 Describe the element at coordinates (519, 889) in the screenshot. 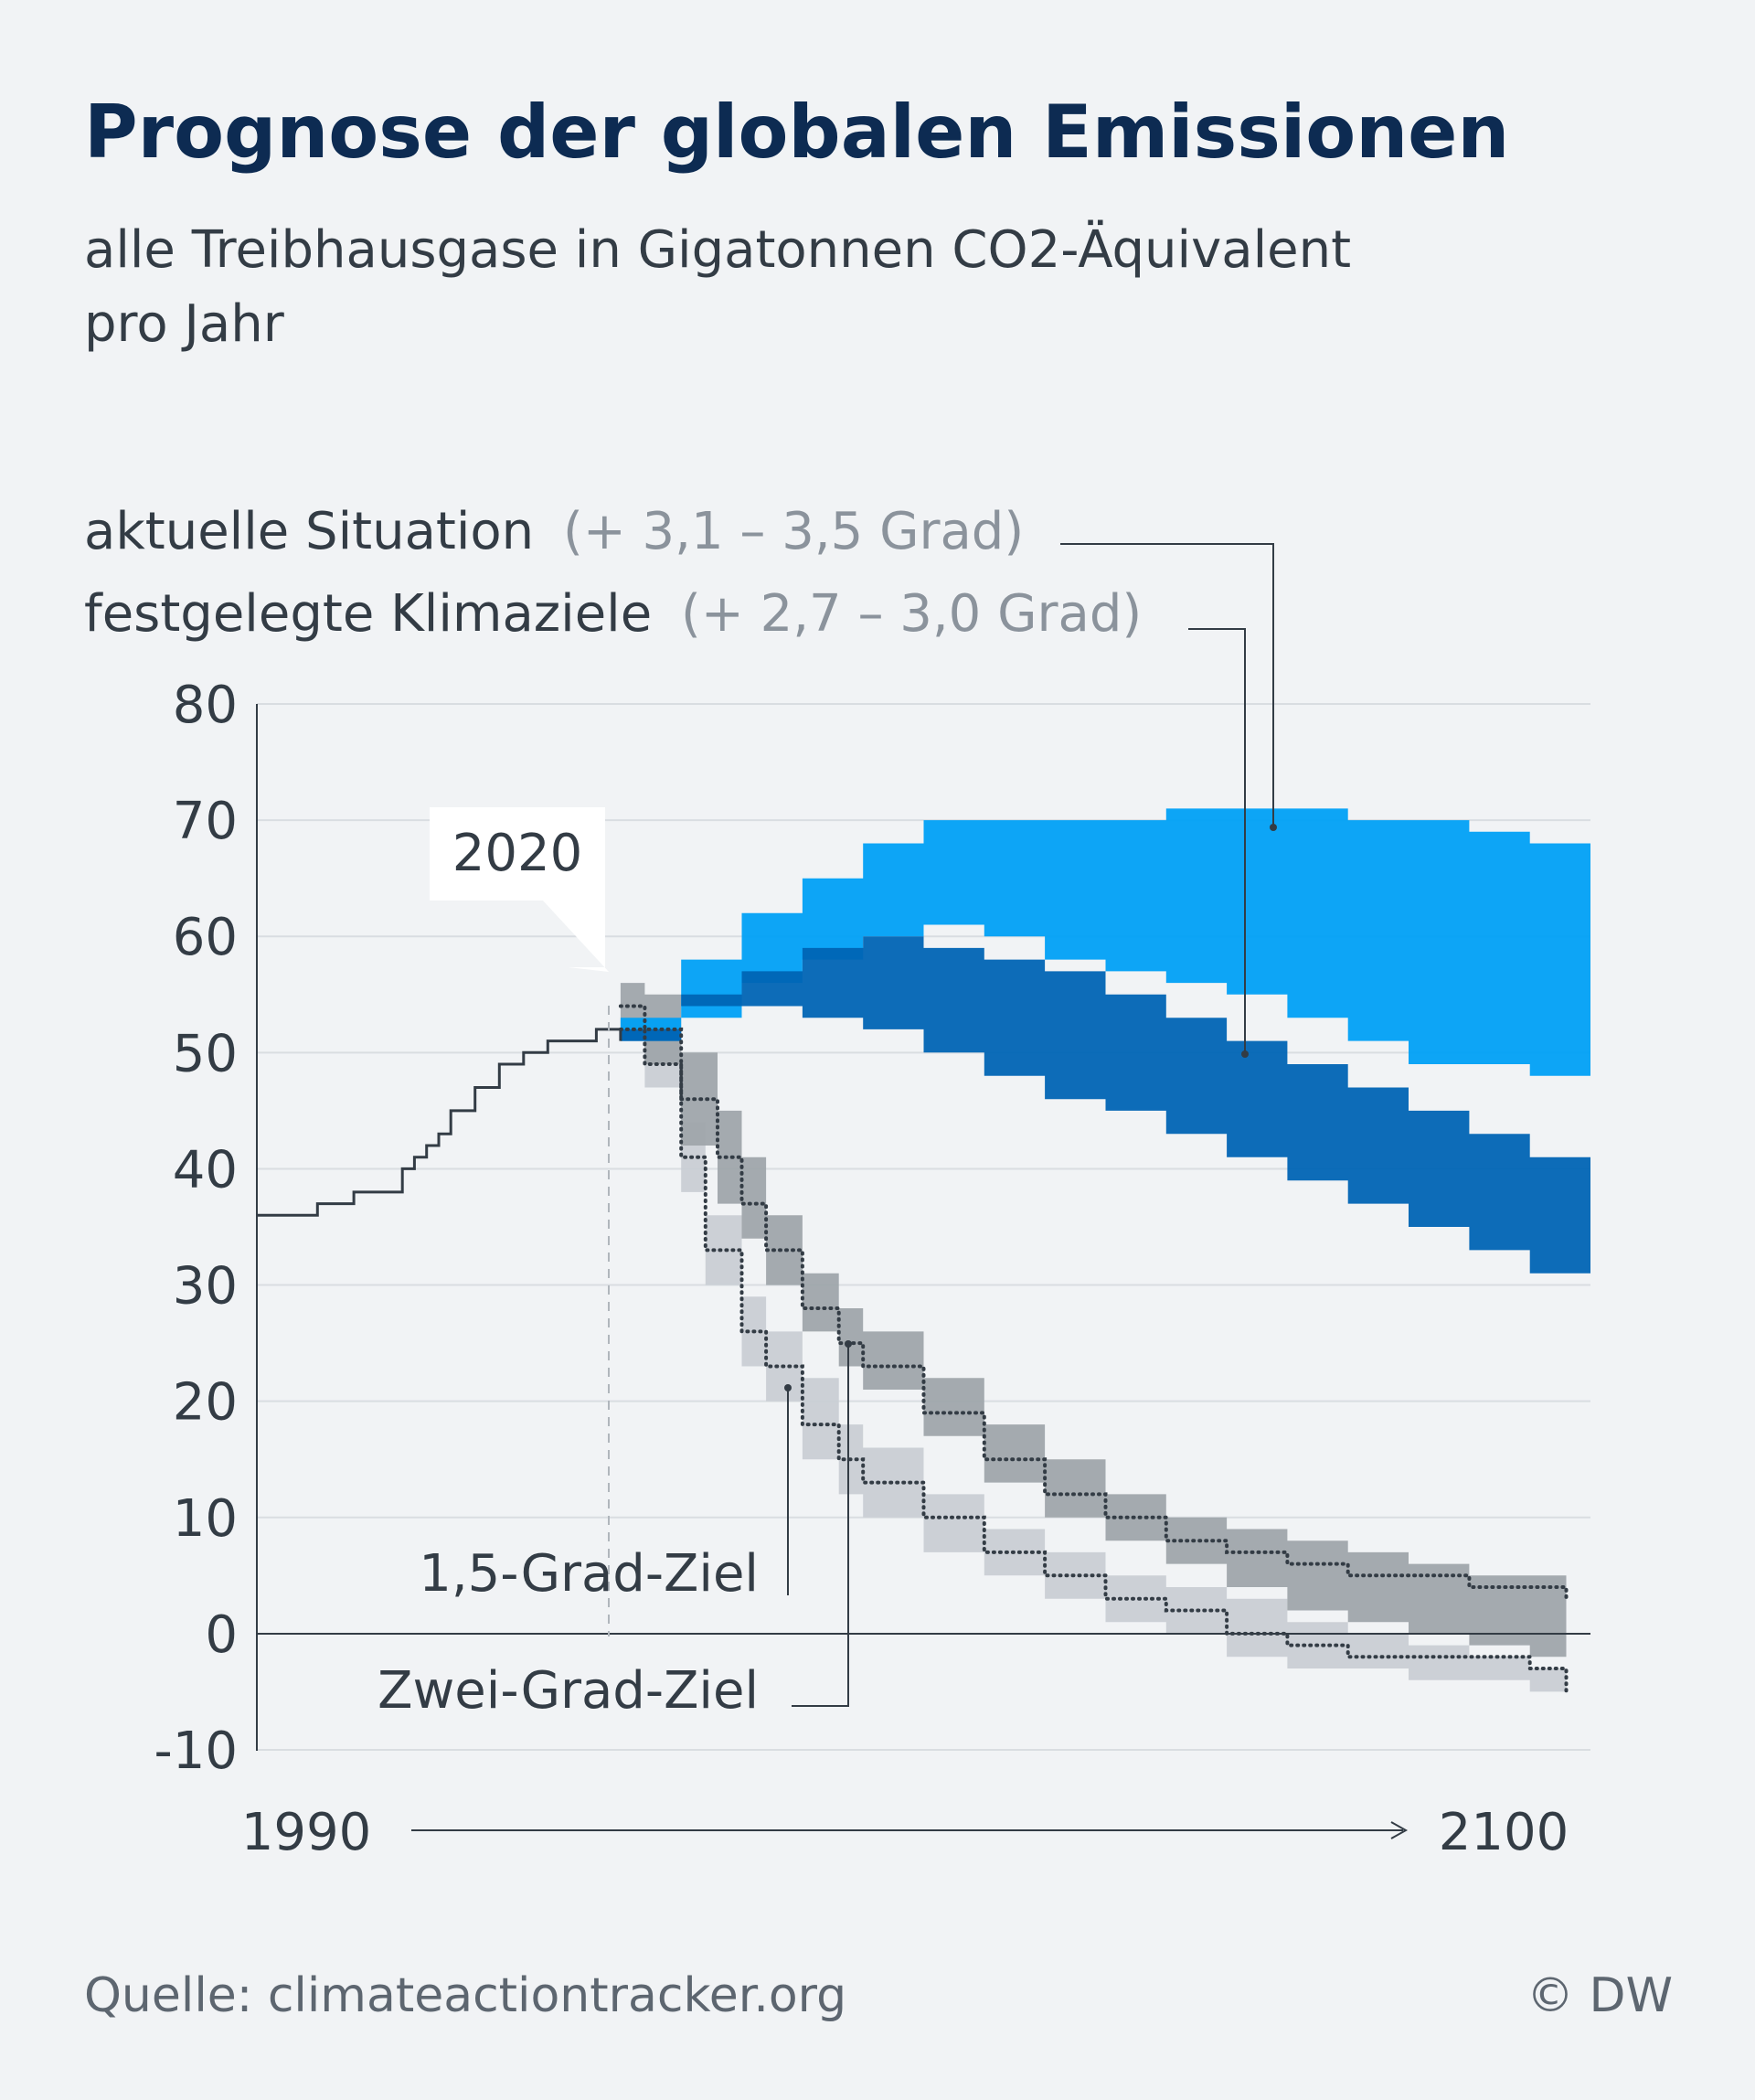

I see `year-2020-callout-box` at that location.